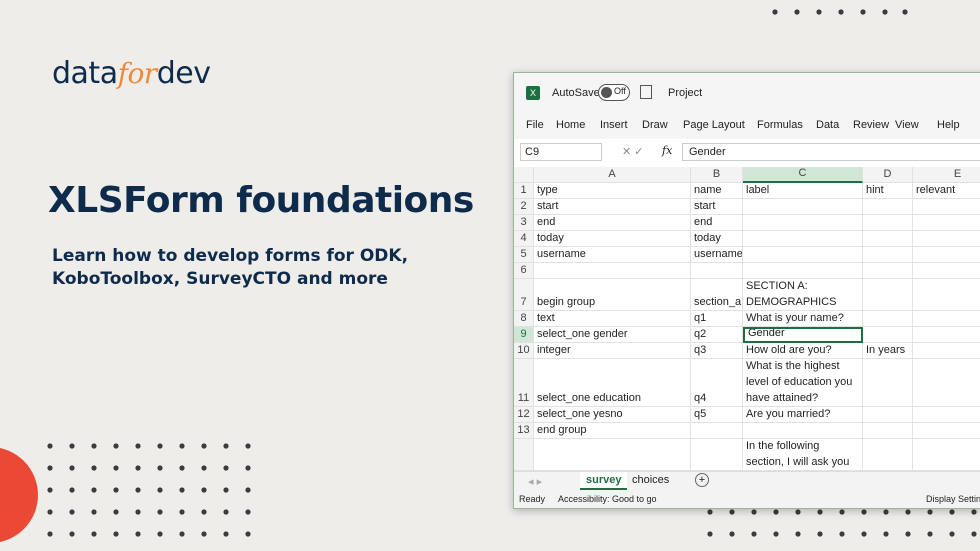 Image resolution: width=980 pixels, height=551 pixels. I want to click on row-number: 5, so click(524, 255).